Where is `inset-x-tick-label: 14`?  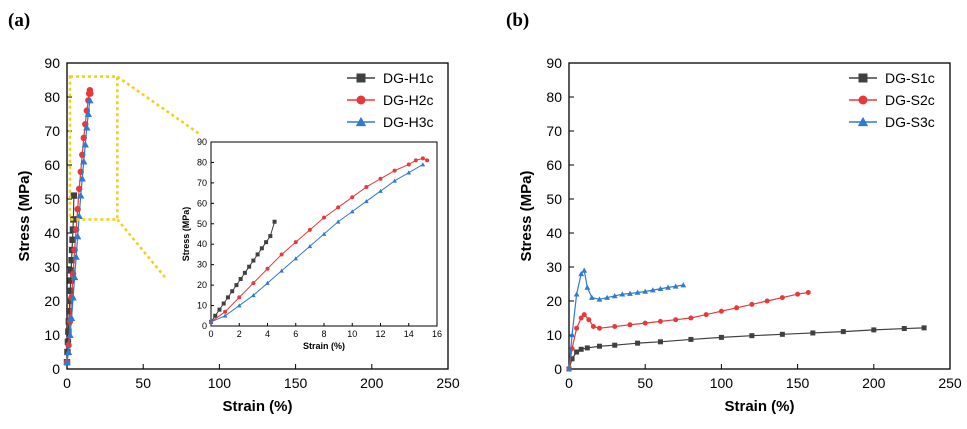 inset-x-tick-label: 14 is located at coordinates (409, 334).